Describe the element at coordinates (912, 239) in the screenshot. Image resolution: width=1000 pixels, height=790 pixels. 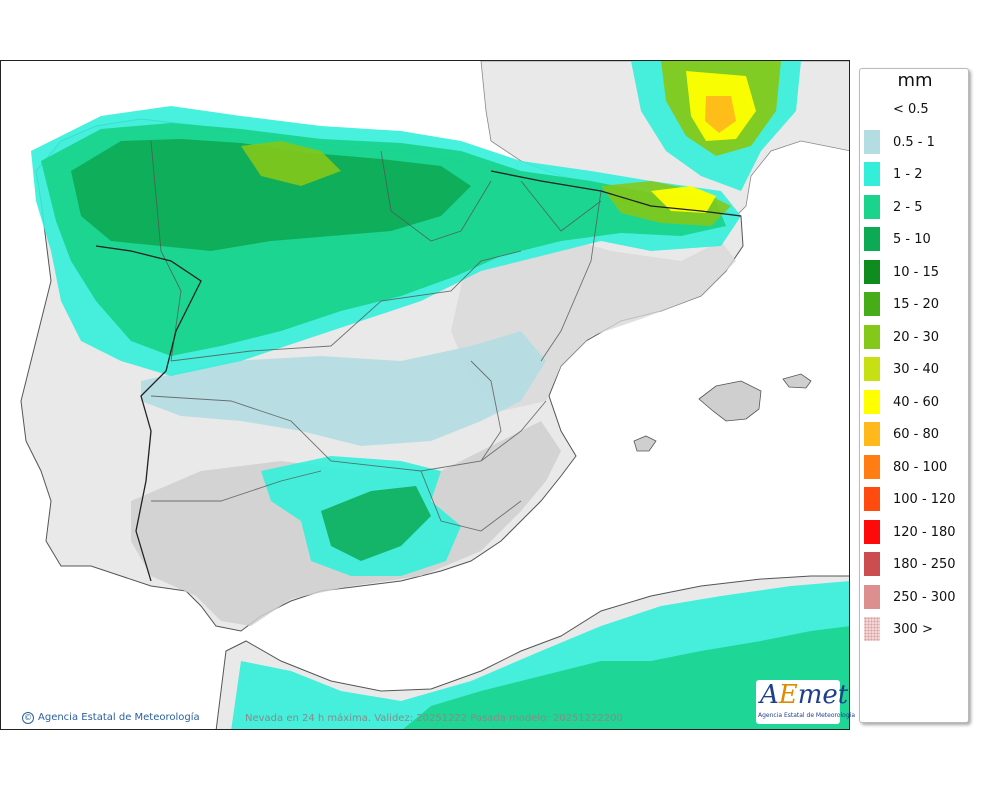
I see `legend-label: 5 - 10` at that location.